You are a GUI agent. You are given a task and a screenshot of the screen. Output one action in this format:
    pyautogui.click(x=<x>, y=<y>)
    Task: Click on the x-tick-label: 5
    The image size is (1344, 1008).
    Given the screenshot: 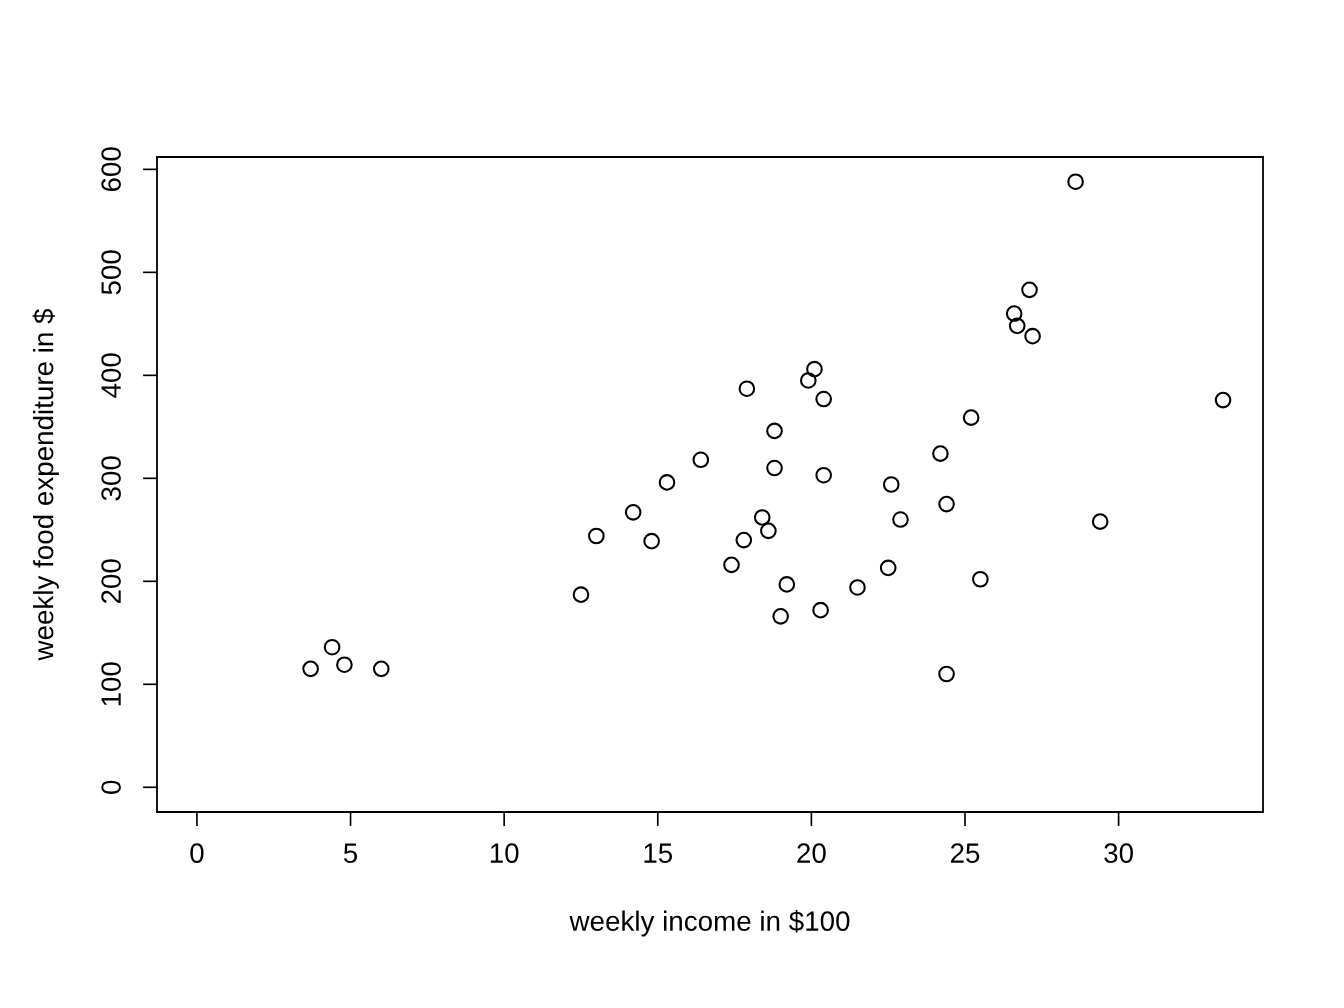 What is the action you would take?
    pyautogui.click(x=350, y=853)
    